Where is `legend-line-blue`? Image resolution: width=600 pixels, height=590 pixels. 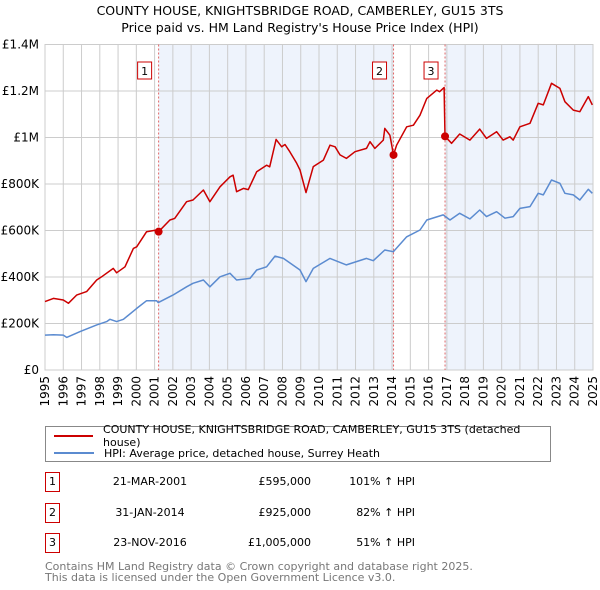 legend-line-blue is located at coordinates (74, 453).